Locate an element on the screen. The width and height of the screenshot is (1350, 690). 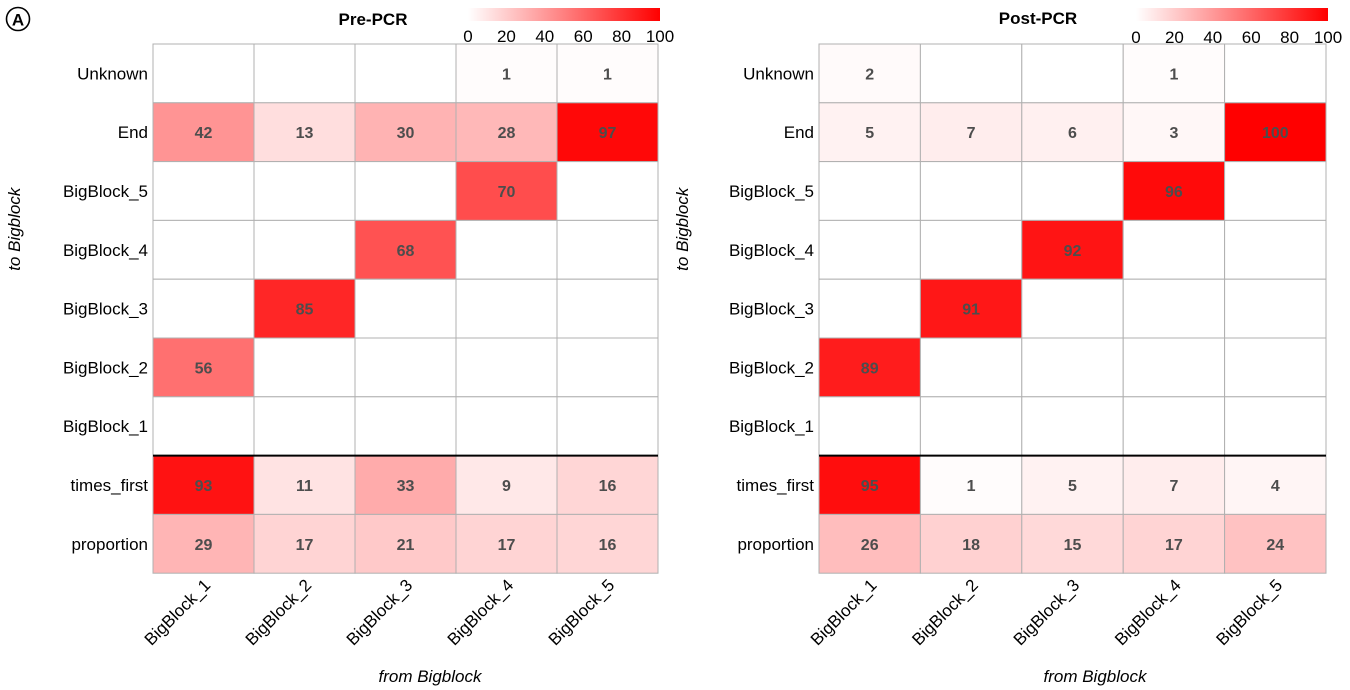
y-tick-label: End is located at coordinates (799, 132).